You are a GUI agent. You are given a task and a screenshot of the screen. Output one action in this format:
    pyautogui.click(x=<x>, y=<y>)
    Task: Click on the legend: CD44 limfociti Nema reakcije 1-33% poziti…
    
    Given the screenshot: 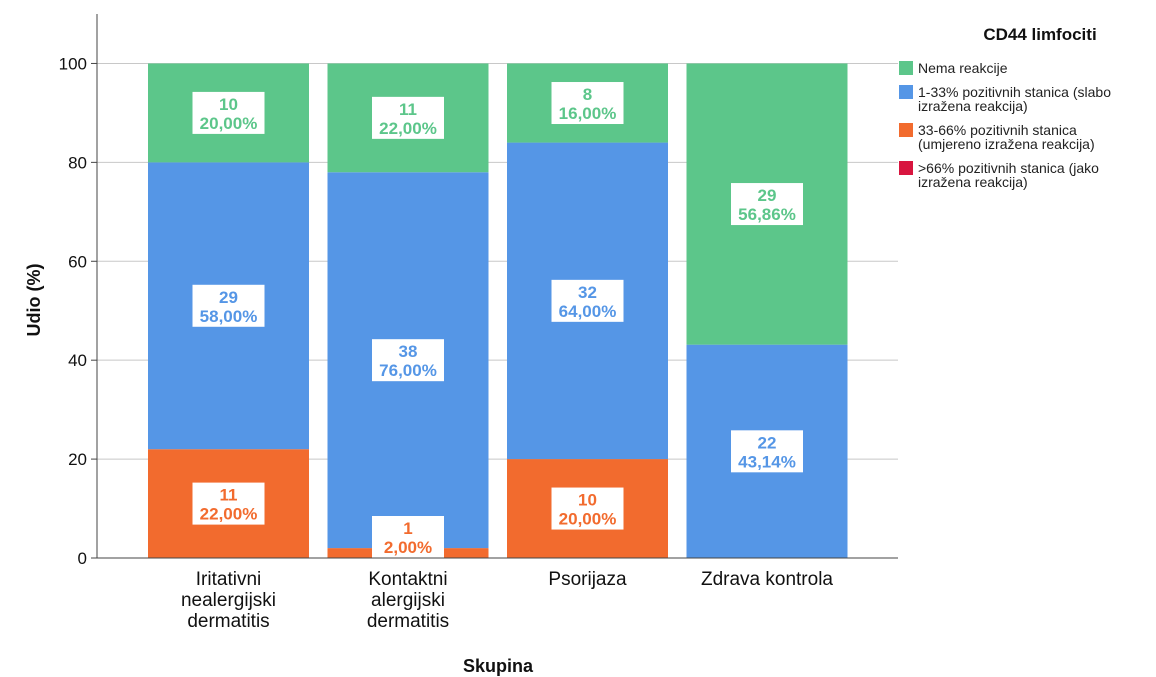 What is the action you would take?
    pyautogui.click(x=1005, y=107)
    